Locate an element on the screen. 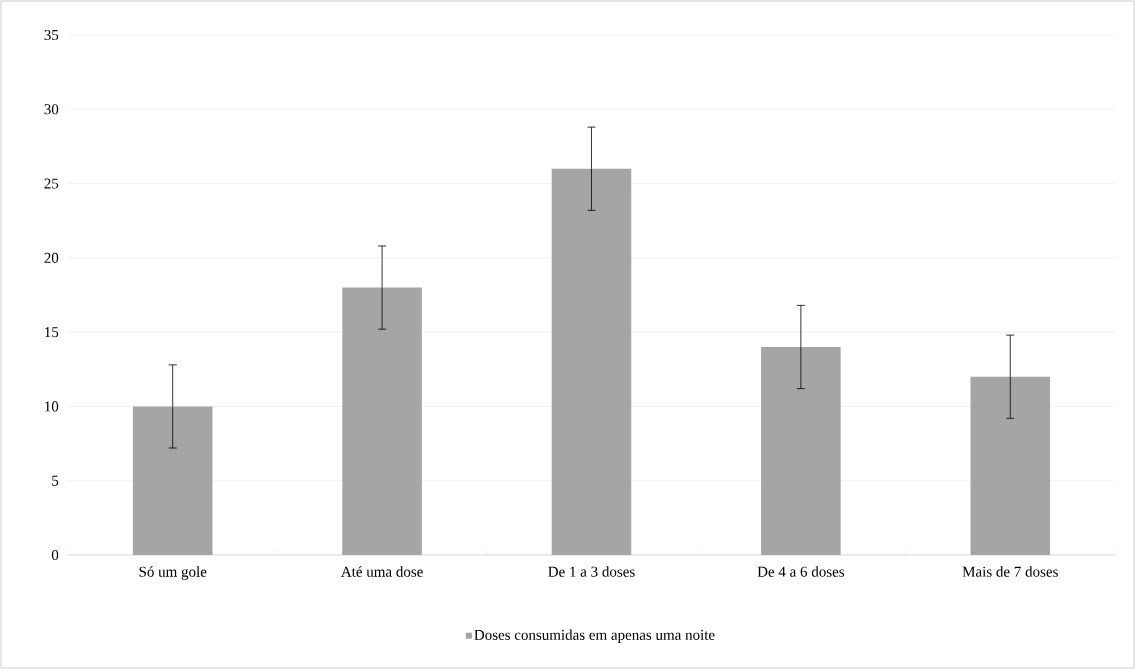  x-tick-label: De 1 a 3 doses is located at coordinates (591, 571).